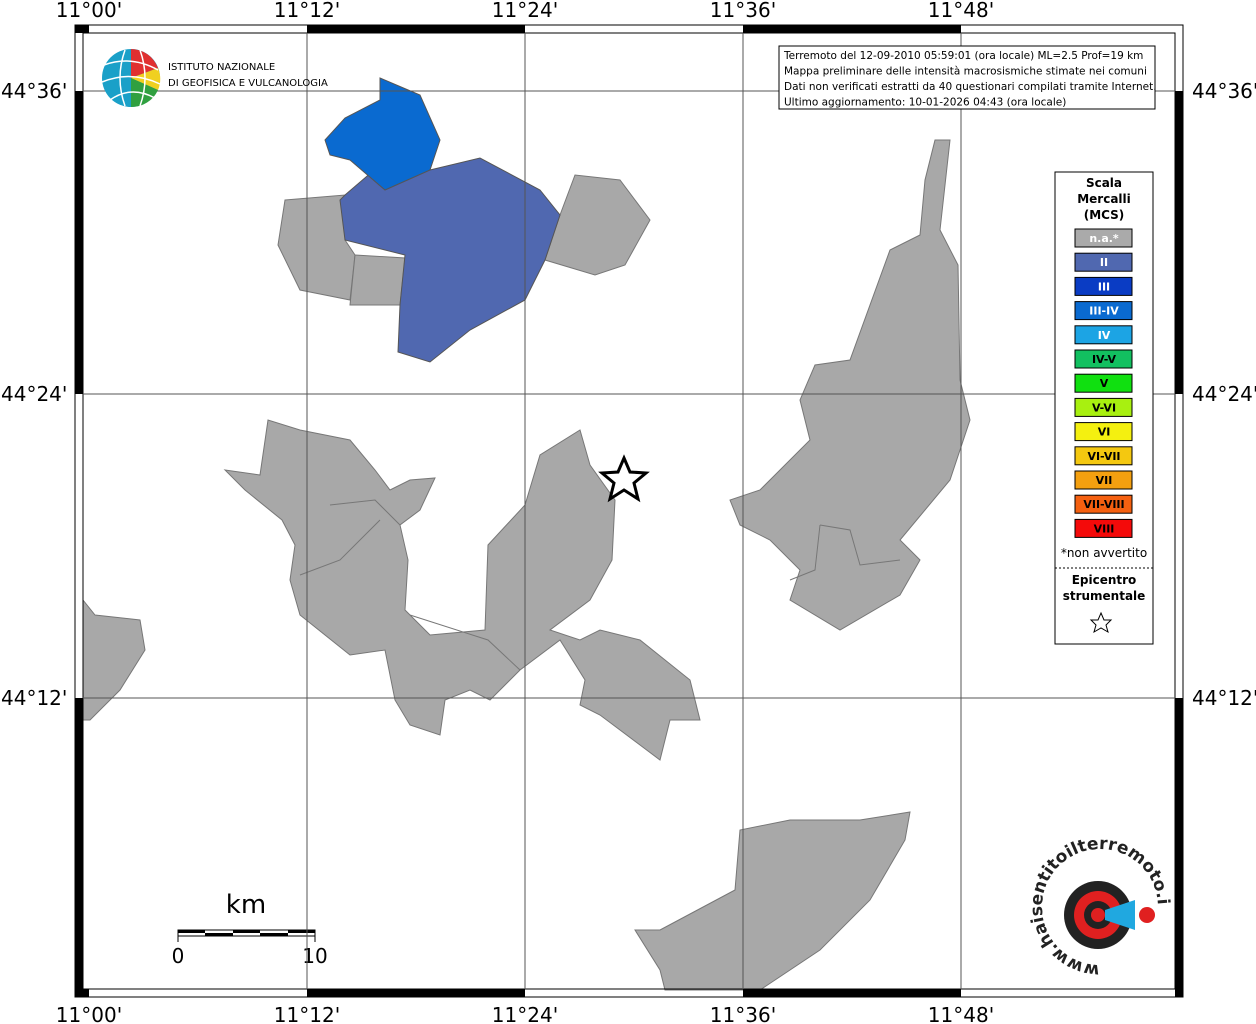 The image size is (1256, 1024). I want to click on legend-title: Mercalli, so click(1104, 199).